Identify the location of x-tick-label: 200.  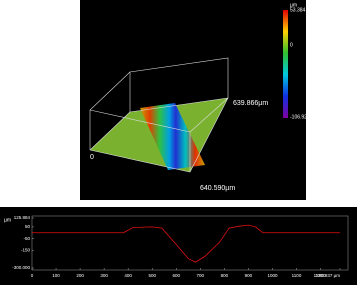
(80, 275).